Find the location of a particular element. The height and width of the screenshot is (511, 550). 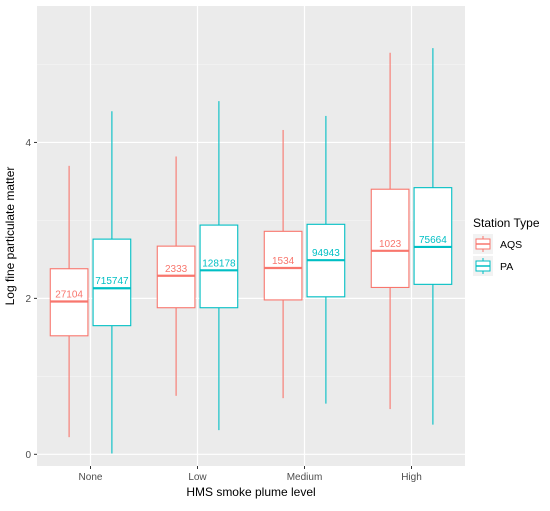

count-label: 75664 is located at coordinates (433, 240).